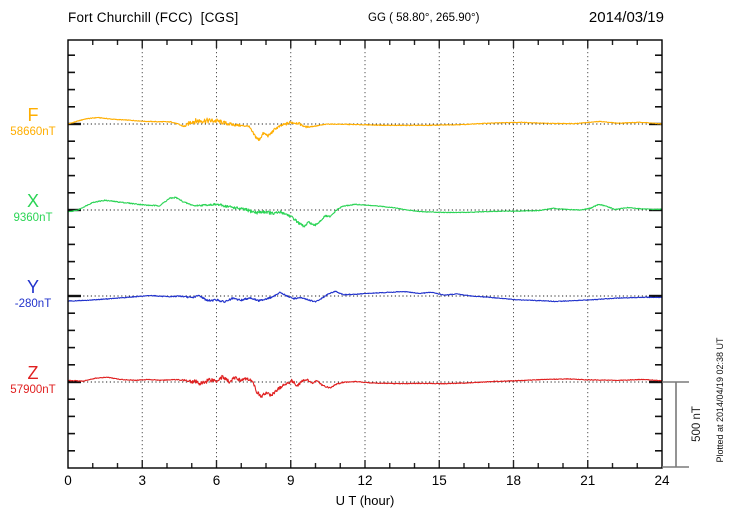 The width and height of the screenshot is (730, 520). I want to click on series-label-group-X: X 9360nT, so click(33, 208).